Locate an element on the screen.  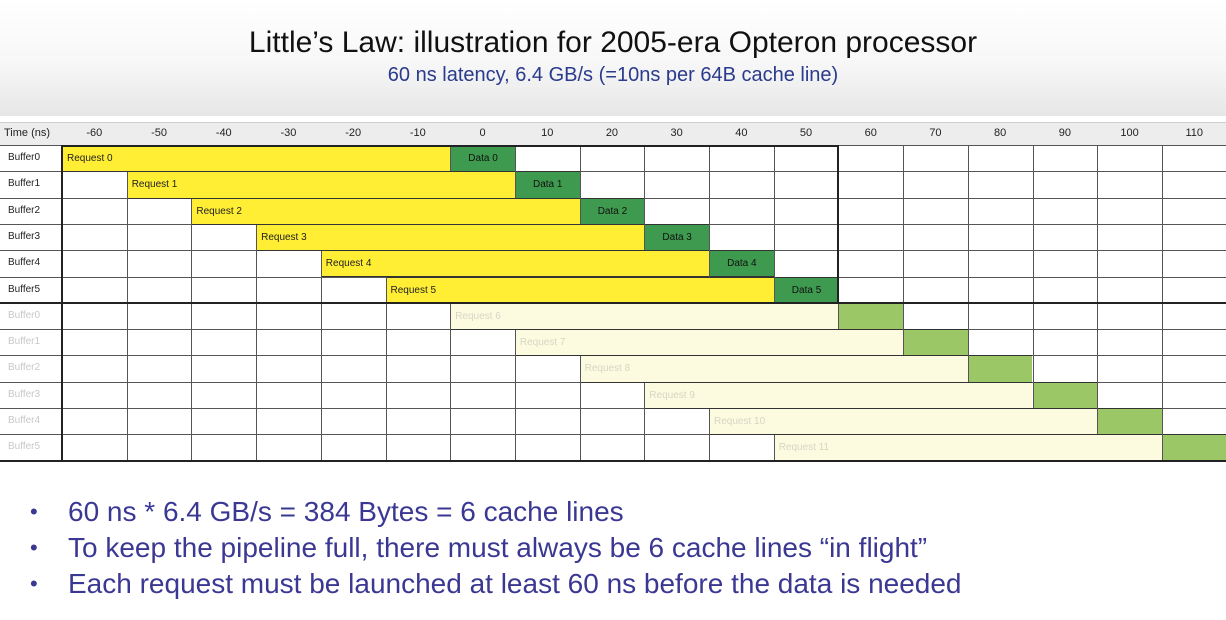
request-bar: Request 6 is located at coordinates (645, 316).